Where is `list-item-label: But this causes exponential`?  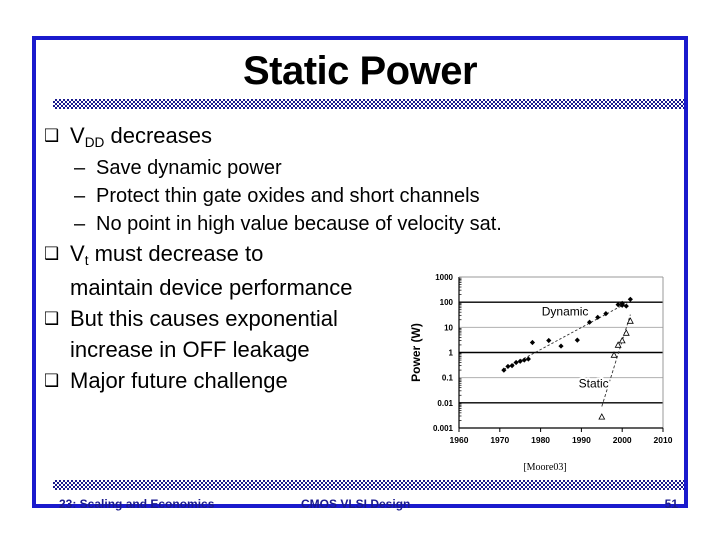
list-item-label: But this causes exponential is located at coordinates (204, 318).